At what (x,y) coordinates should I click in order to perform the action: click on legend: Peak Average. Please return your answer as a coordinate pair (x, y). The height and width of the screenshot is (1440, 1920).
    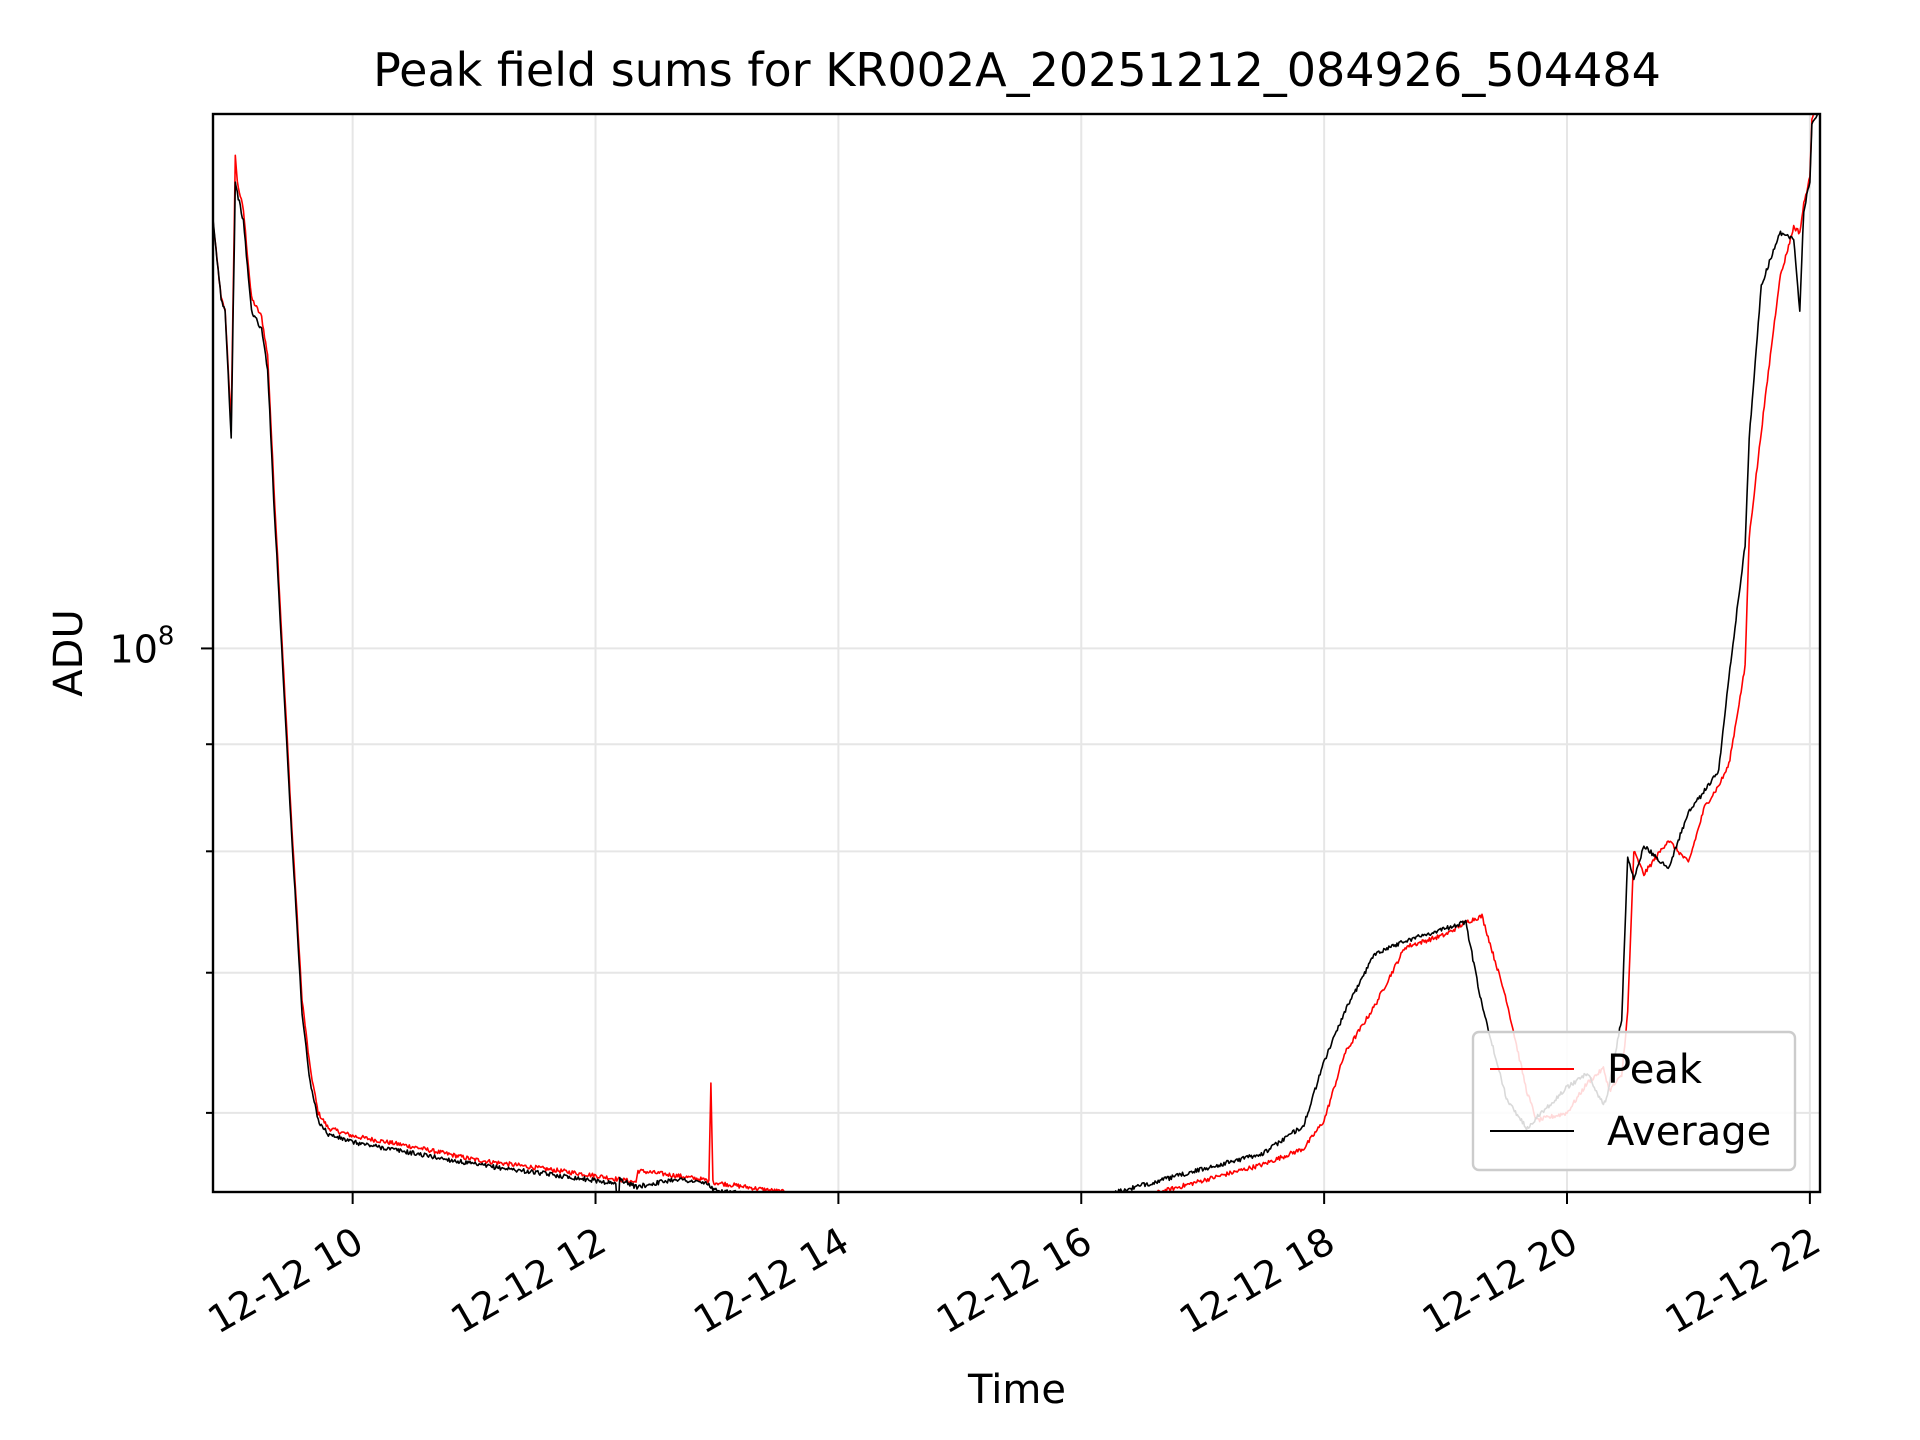
    Looking at the image, I should click on (1634, 1101).